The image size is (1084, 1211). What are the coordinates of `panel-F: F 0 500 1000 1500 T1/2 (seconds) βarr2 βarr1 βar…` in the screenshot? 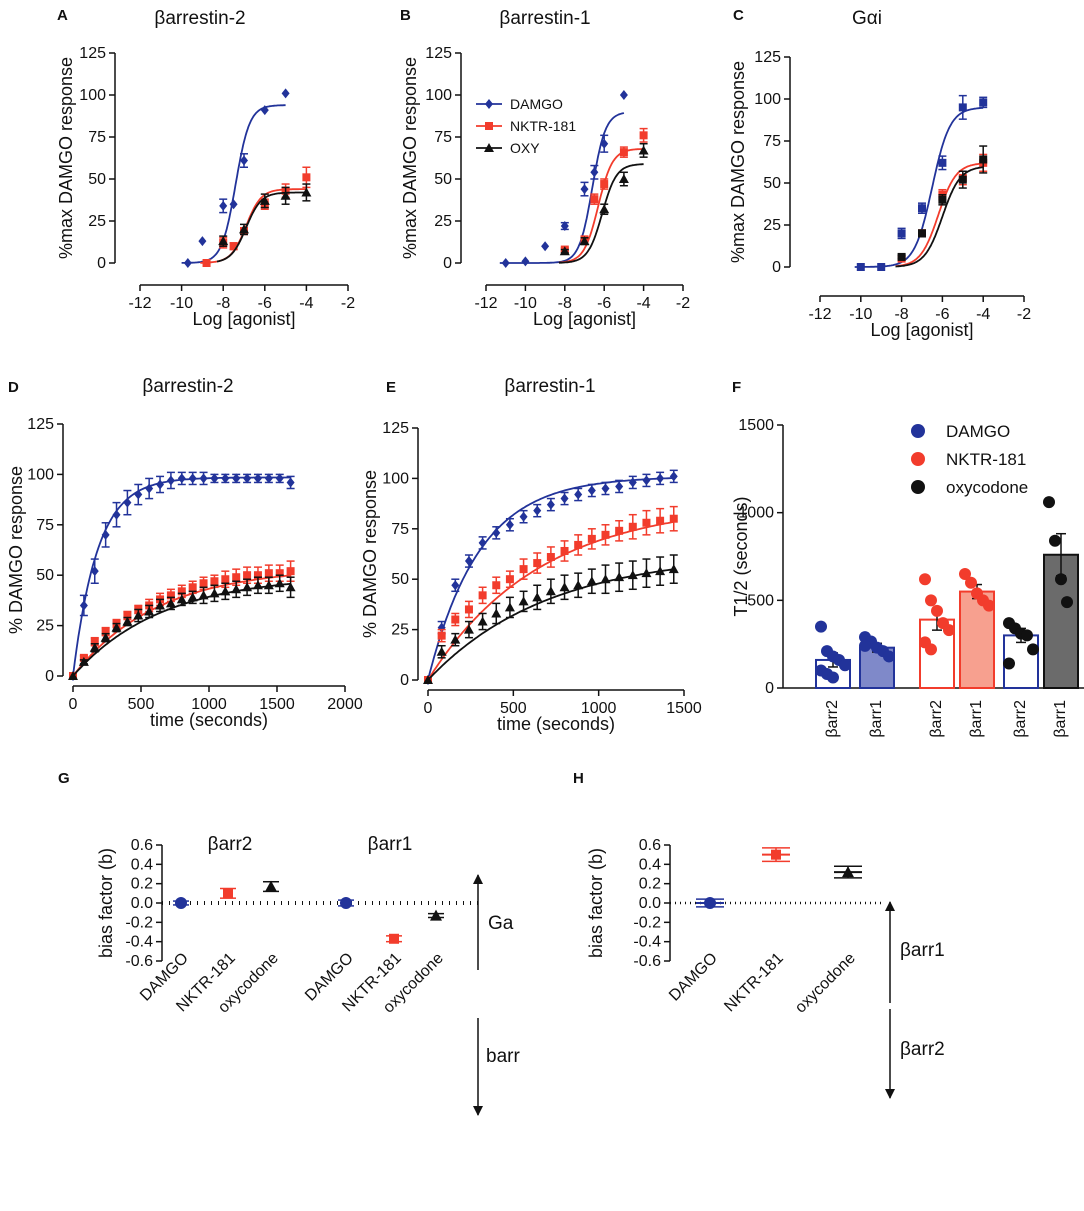 It's located at (907, 558).